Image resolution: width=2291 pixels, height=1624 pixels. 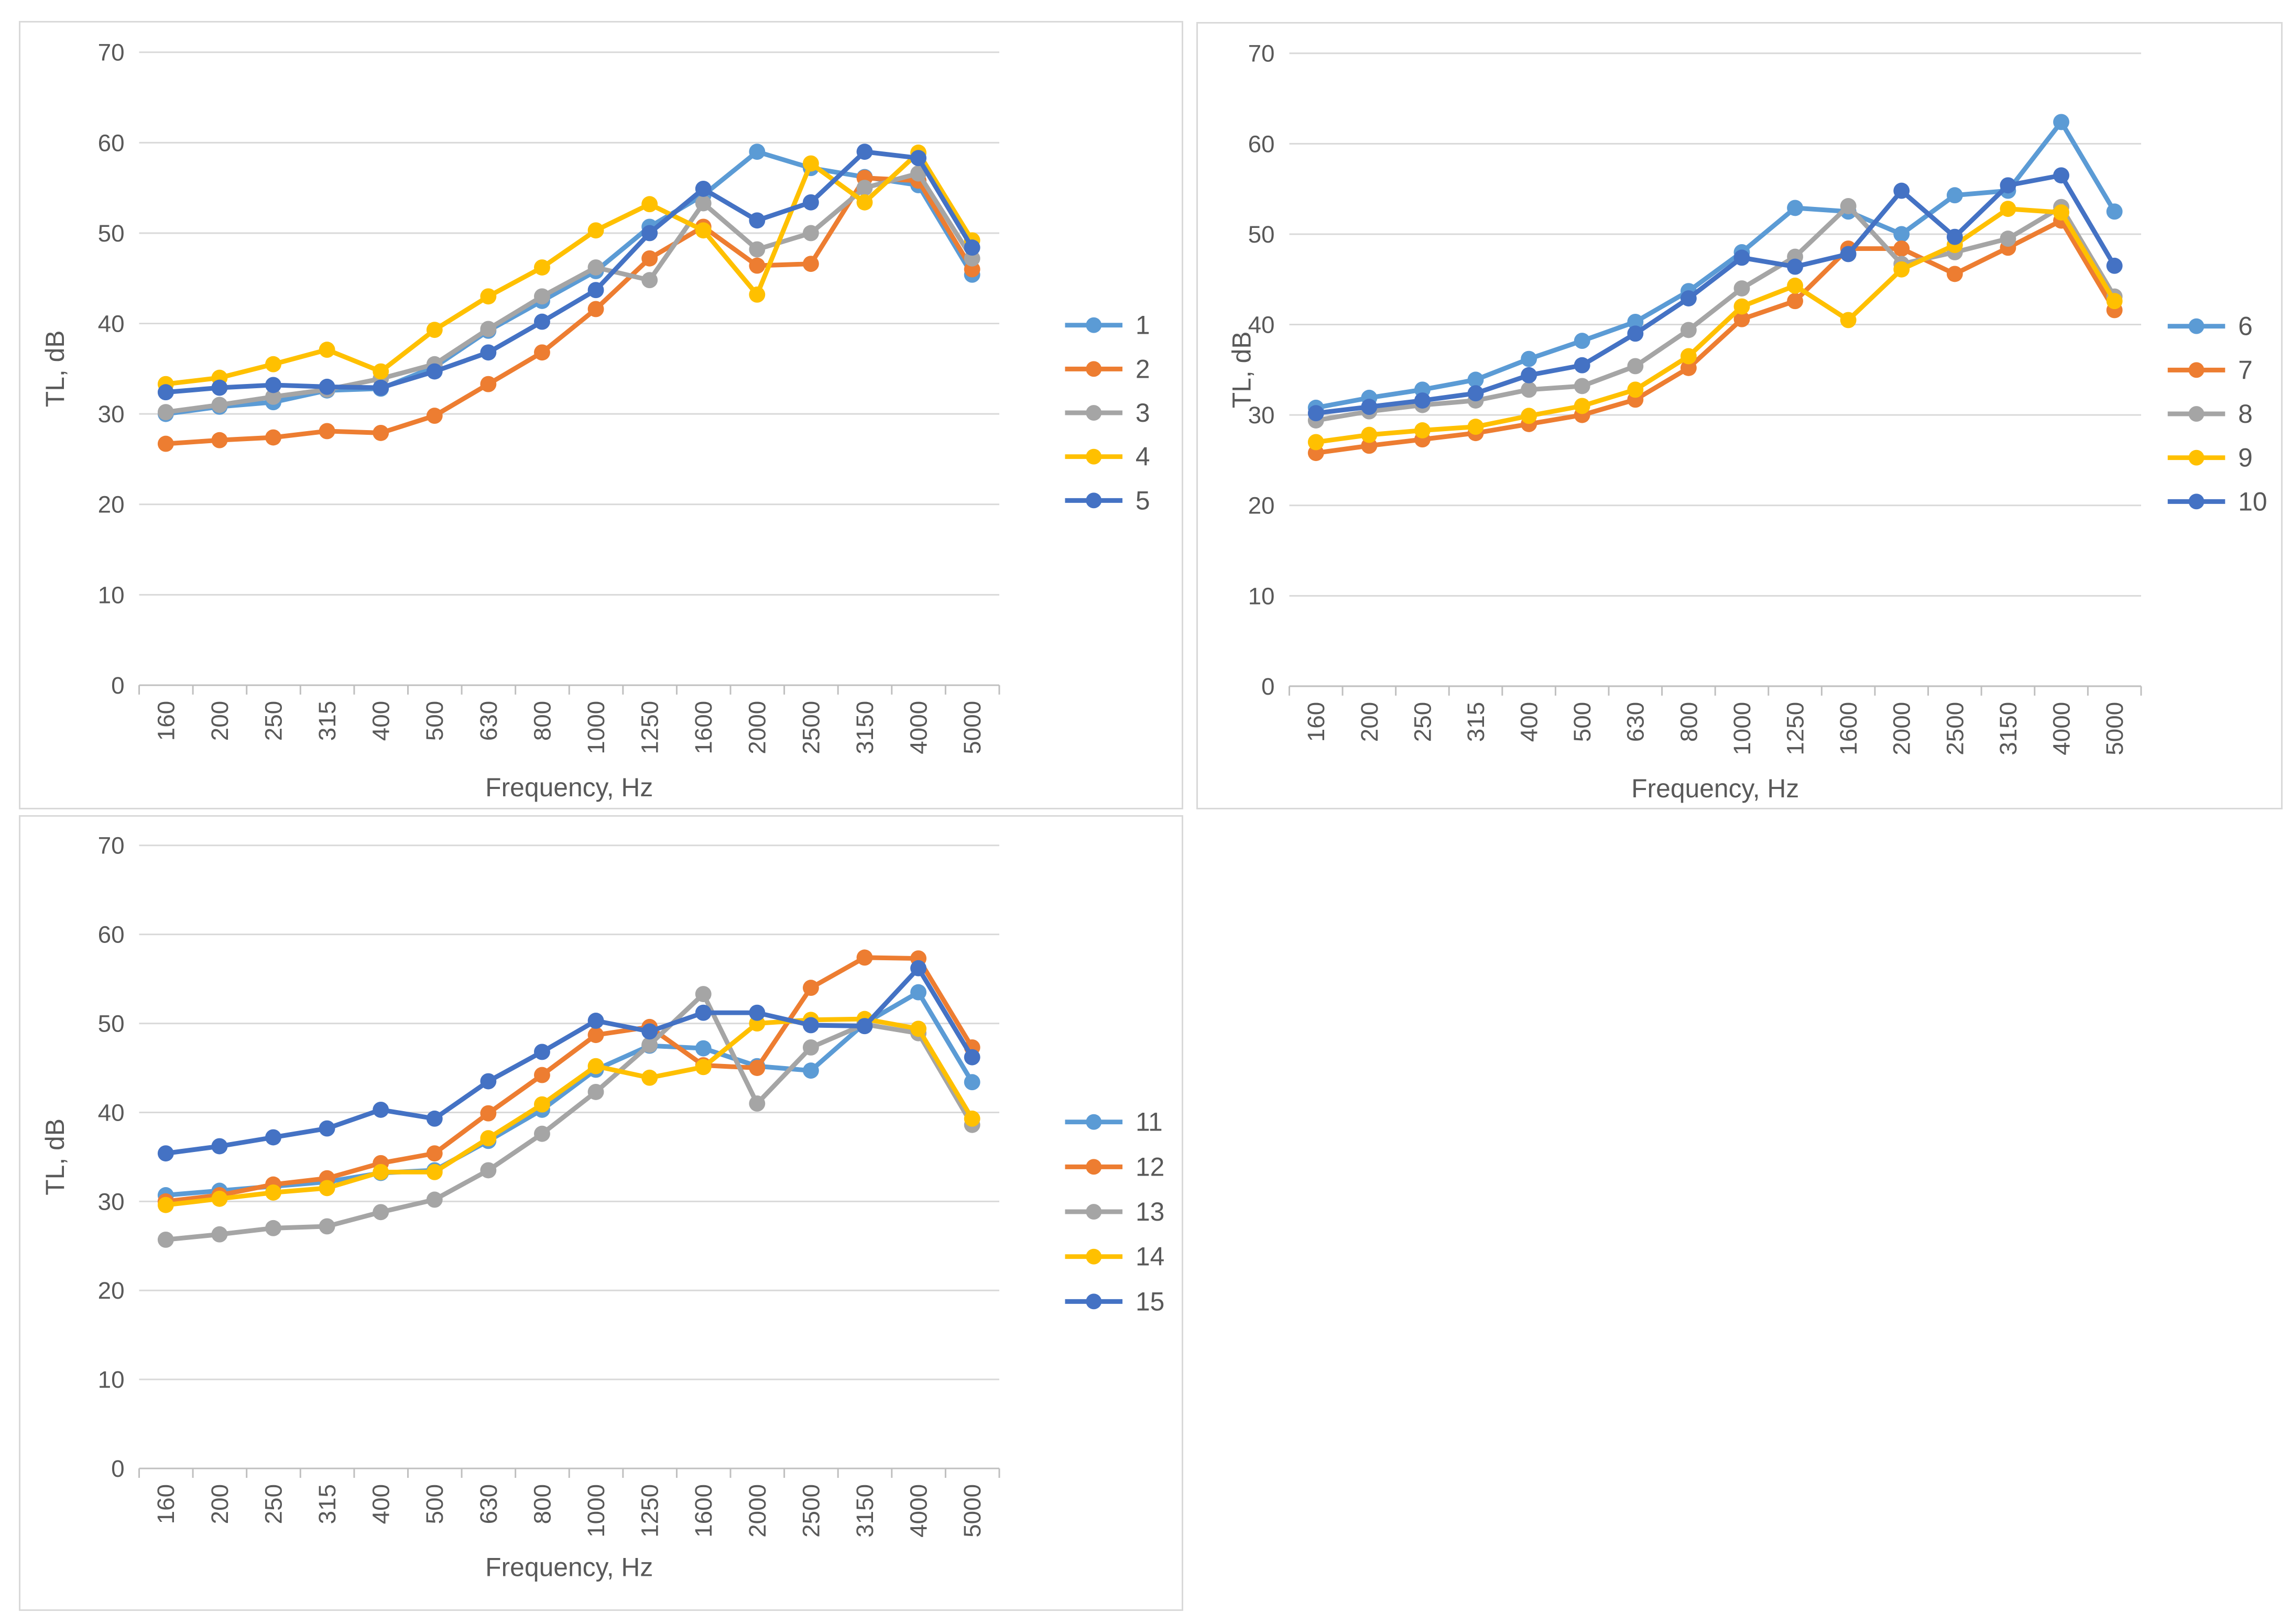 What do you see at coordinates (1143, 457) in the screenshot?
I see `legend-label: 4` at bounding box center [1143, 457].